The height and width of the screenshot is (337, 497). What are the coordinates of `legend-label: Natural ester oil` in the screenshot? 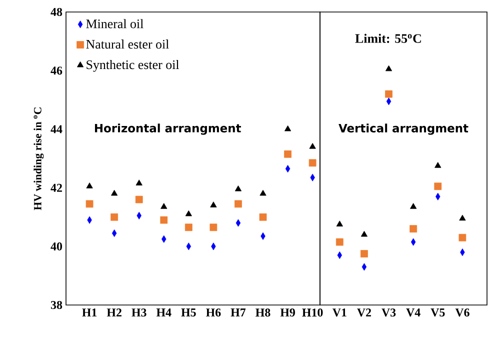 It's located at (127, 44).